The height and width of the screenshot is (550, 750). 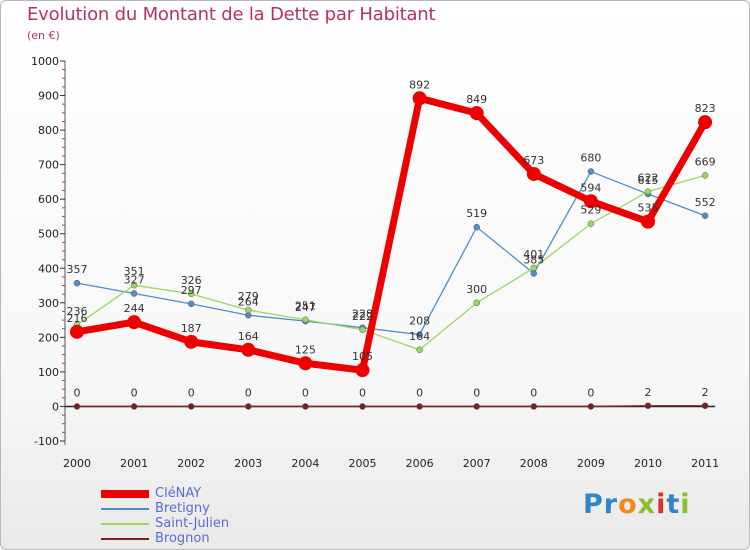 I want to click on data-label: 673, so click(x=533, y=160).